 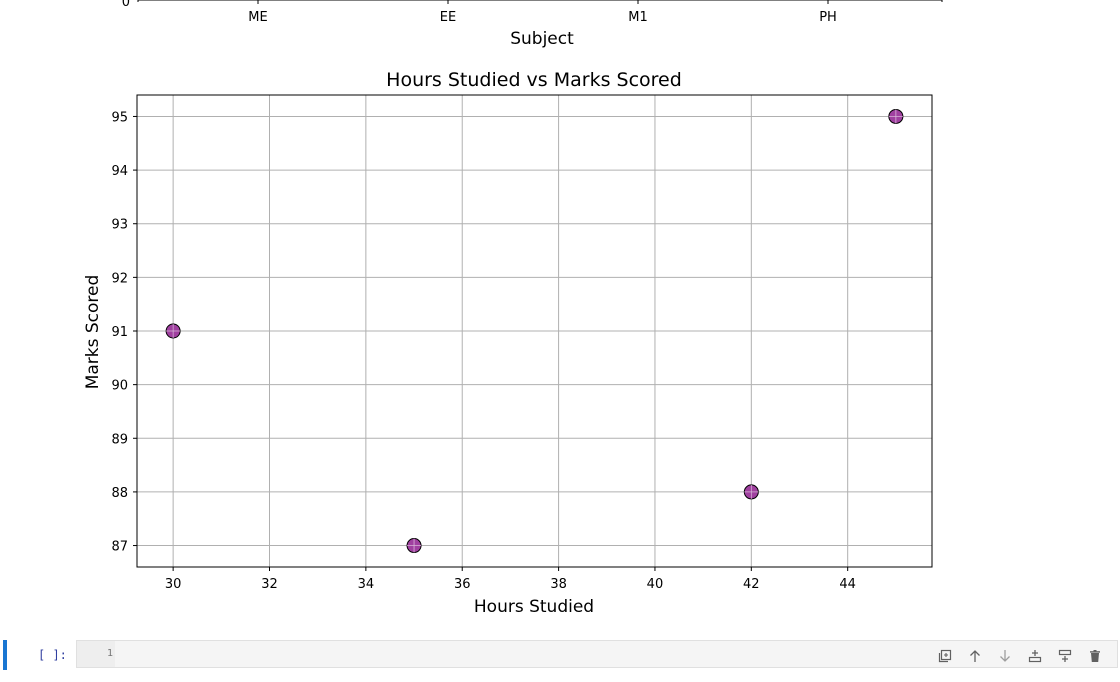 What do you see at coordinates (119, 439) in the screenshot?
I see `y-tick-label: 89` at bounding box center [119, 439].